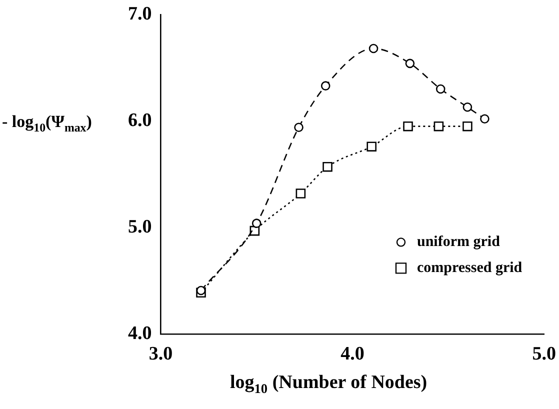 The height and width of the screenshot is (409, 559). I want to click on legend-label: uniform grid, so click(458, 242).